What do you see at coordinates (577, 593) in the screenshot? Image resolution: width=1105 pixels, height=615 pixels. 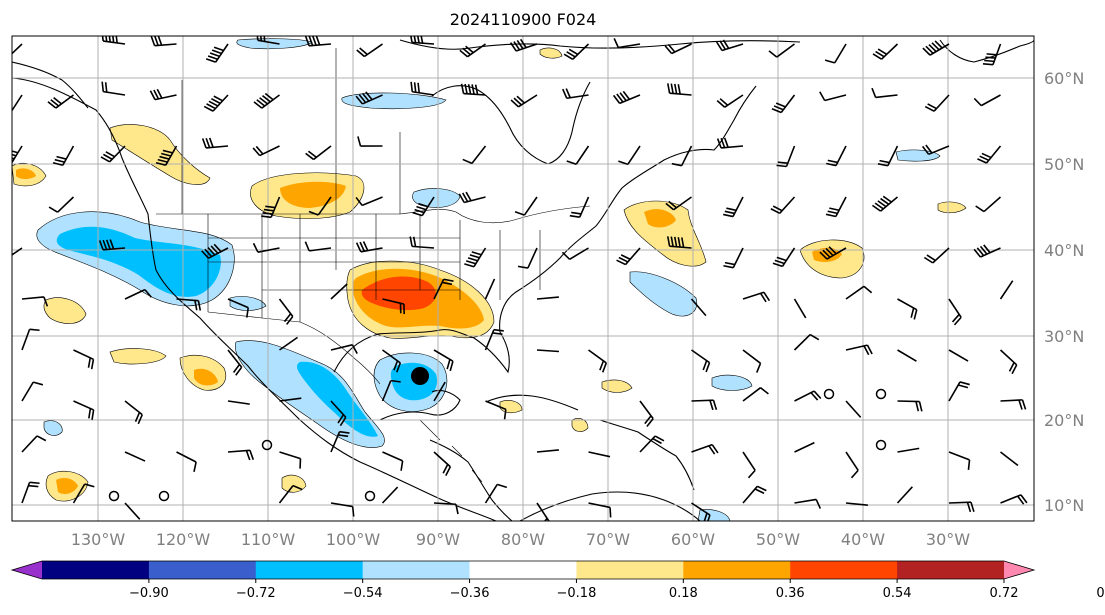 I see `colorbar-tick-label: −0.18` at bounding box center [577, 593].